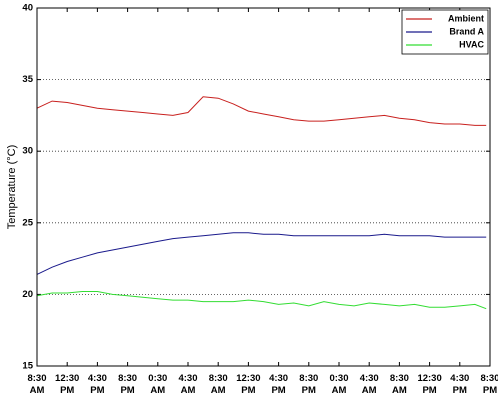  I want to click on legend-label: Ambient, so click(466, 18).